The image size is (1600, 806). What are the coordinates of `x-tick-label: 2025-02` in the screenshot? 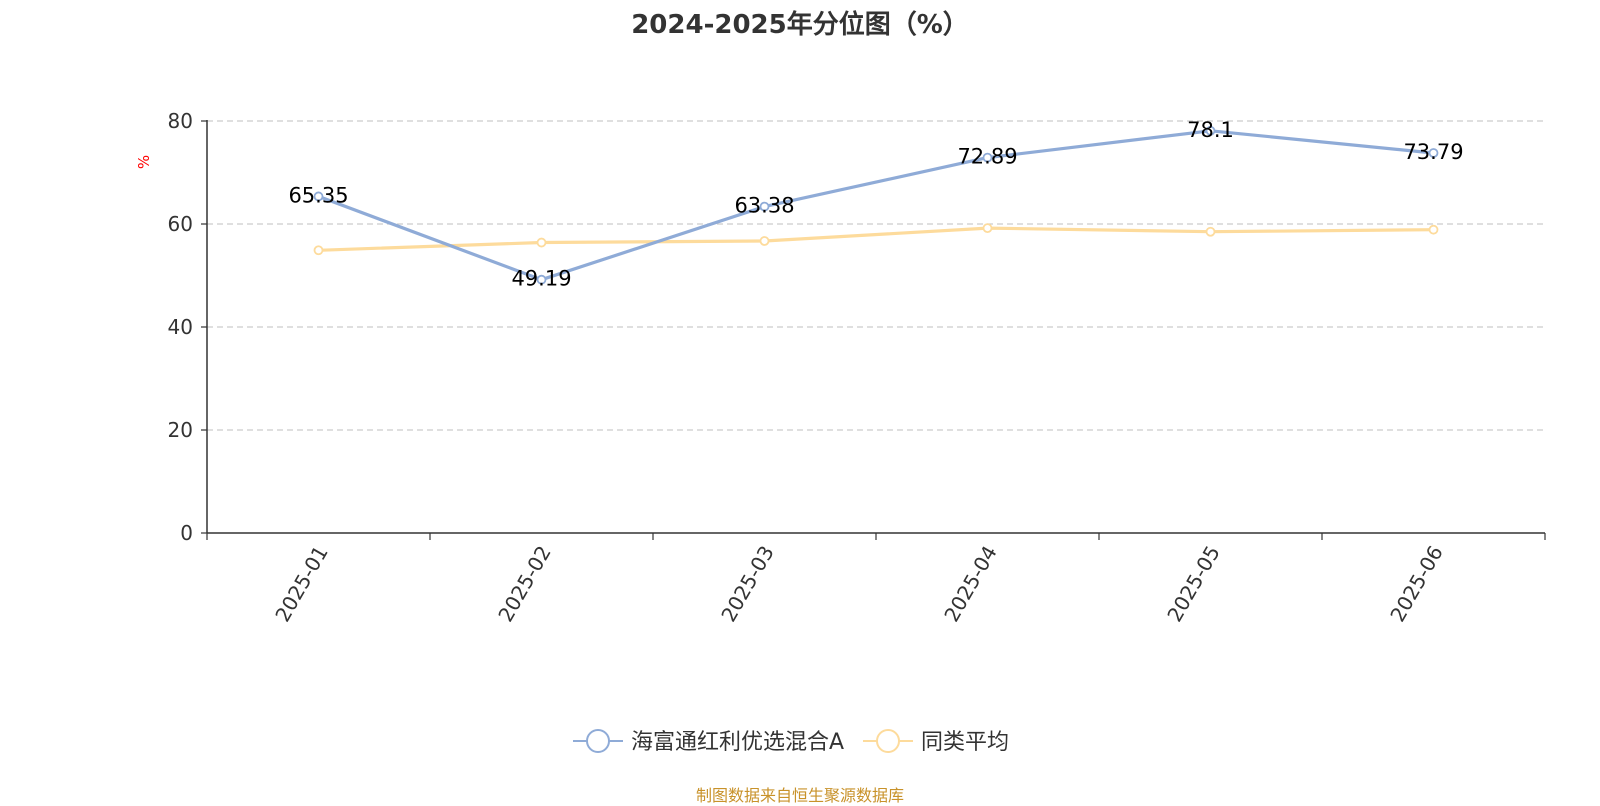 It's located at (524, 584).